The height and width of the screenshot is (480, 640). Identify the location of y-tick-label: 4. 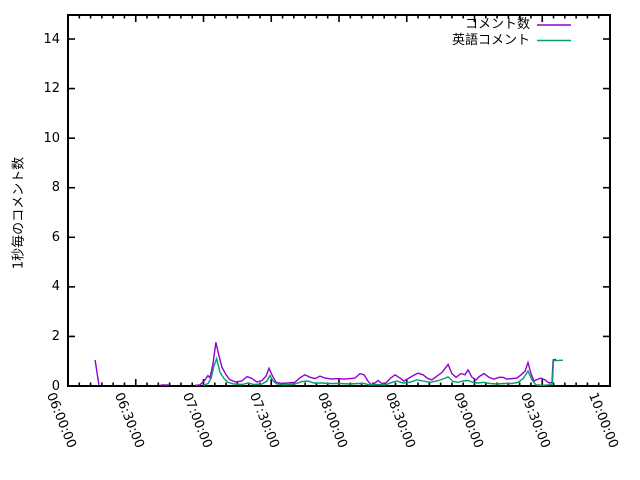
(55, 287).